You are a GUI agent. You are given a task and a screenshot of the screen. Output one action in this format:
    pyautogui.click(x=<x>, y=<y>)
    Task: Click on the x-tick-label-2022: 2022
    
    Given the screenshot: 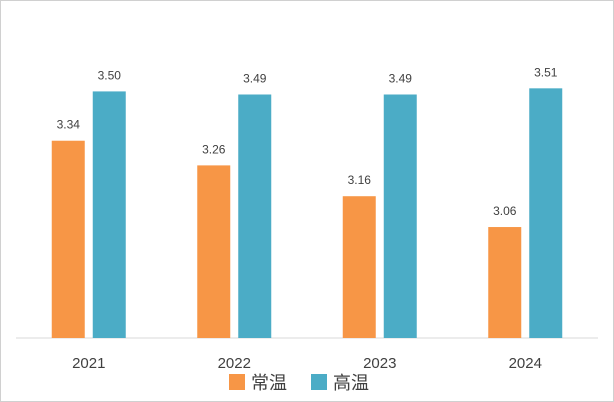 What is the action you would take?
    pyautogui.click(x=234, y=363)
    